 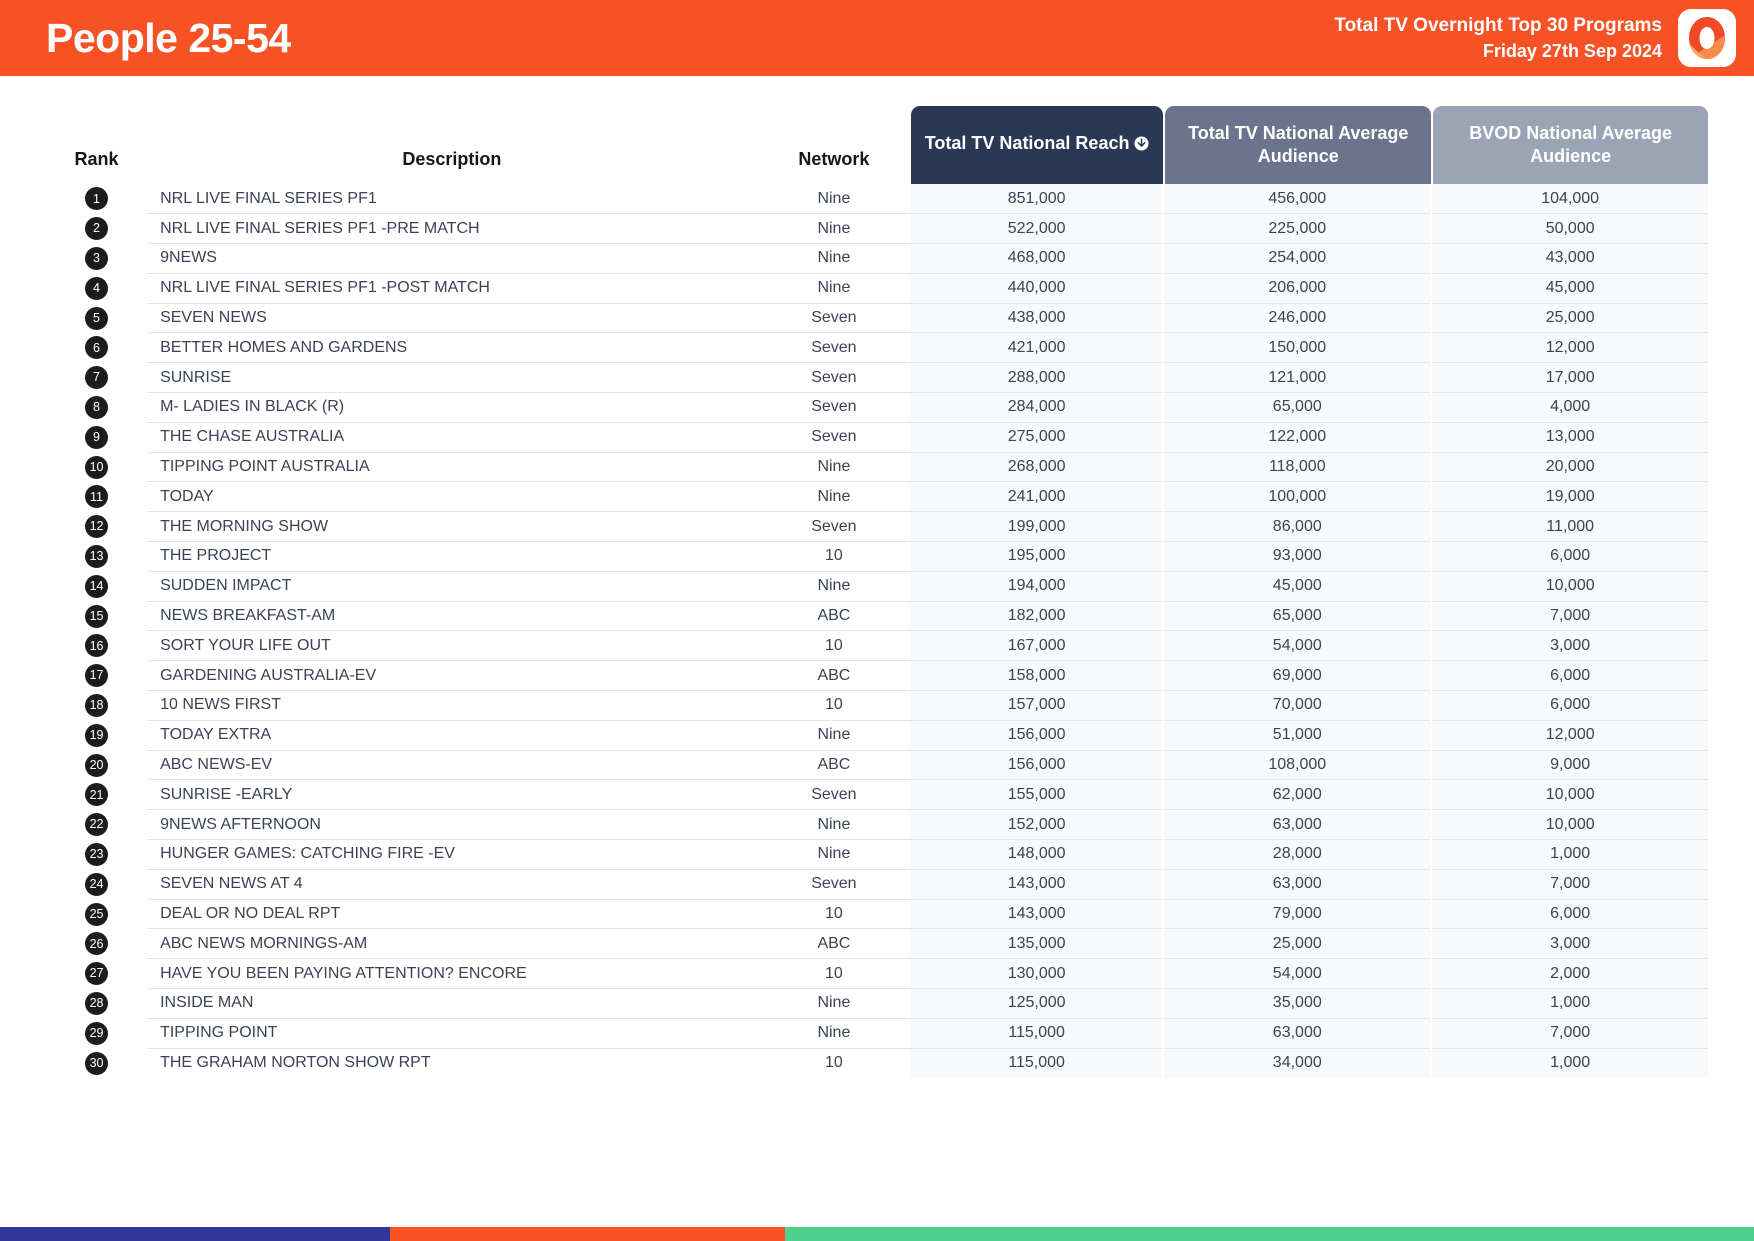 I want to click on bvod-average-audience-cell: 11,000, so click(x=1569, y=526).